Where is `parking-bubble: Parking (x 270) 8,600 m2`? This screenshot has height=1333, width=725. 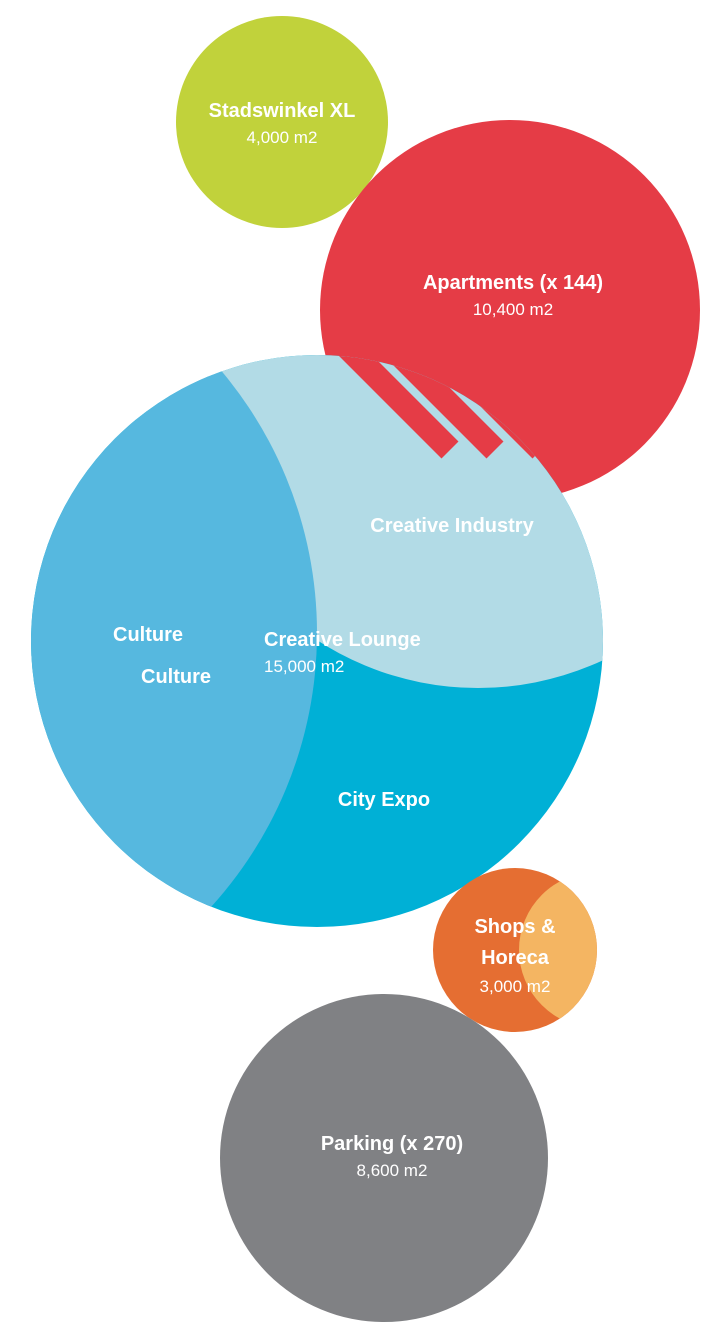
parking-bubble: Parking (x 270) 8,600 m2 is located at coordinates (384, 1158).